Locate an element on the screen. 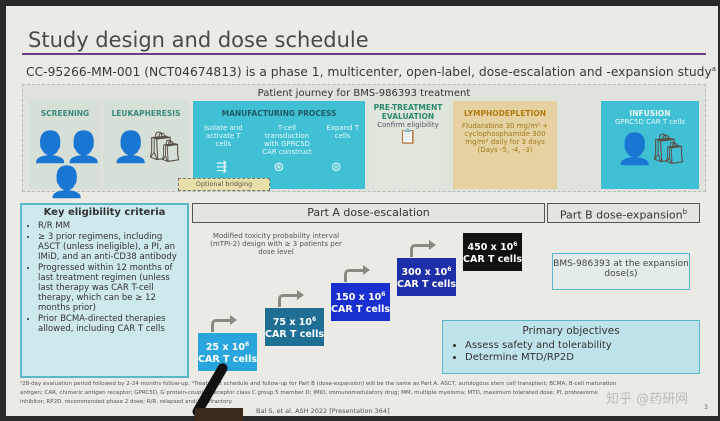 This screenshot has width=720, height=421. page-title: Study design and dose schedule is located at coordinates (198, 40).